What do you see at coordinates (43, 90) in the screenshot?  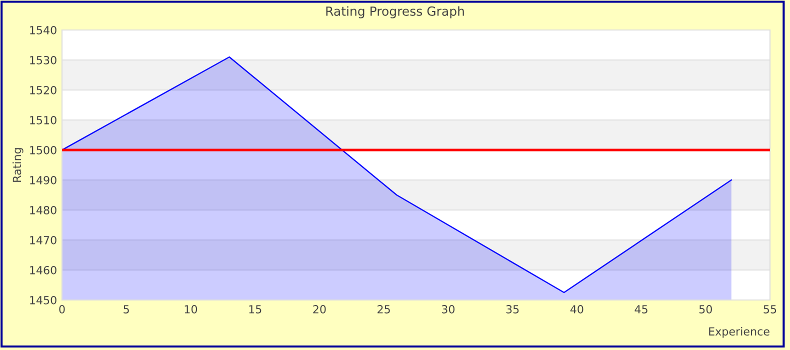 I see `y-tick-label: 1520` at bounding box center [43, 90].